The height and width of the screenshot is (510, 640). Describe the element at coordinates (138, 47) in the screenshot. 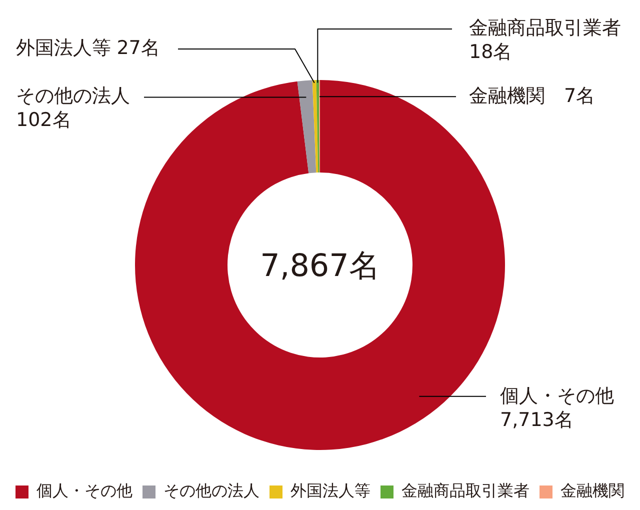

I see `data-label: 27名` at that location.